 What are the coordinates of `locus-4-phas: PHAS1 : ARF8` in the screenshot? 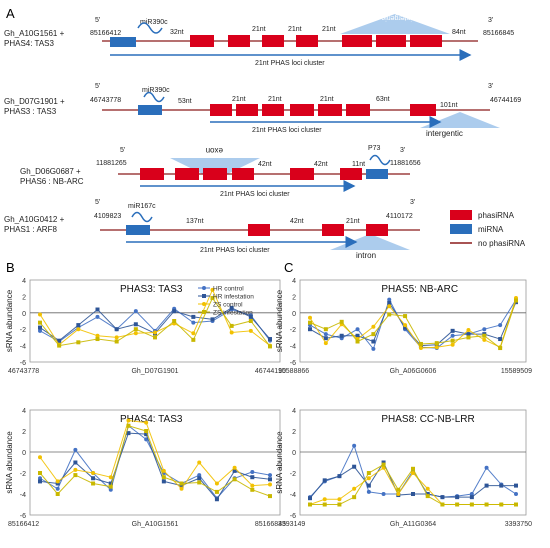 It's located at (30, 229).